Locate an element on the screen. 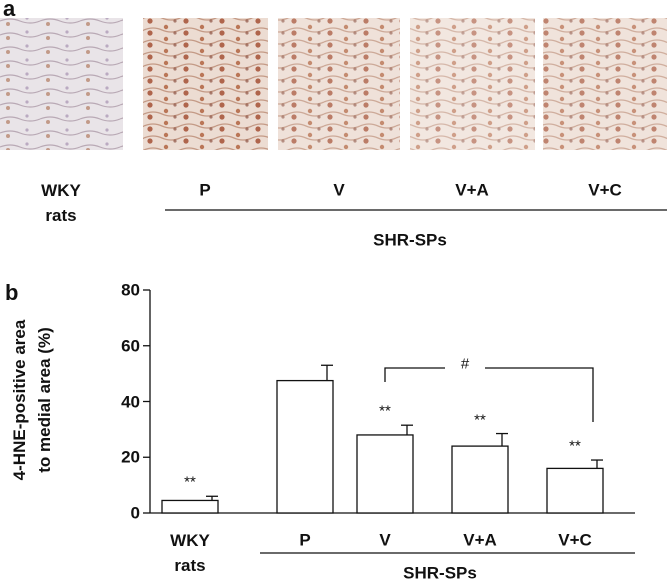  y-tick-label: 20 is located at coordinates (130, 457).